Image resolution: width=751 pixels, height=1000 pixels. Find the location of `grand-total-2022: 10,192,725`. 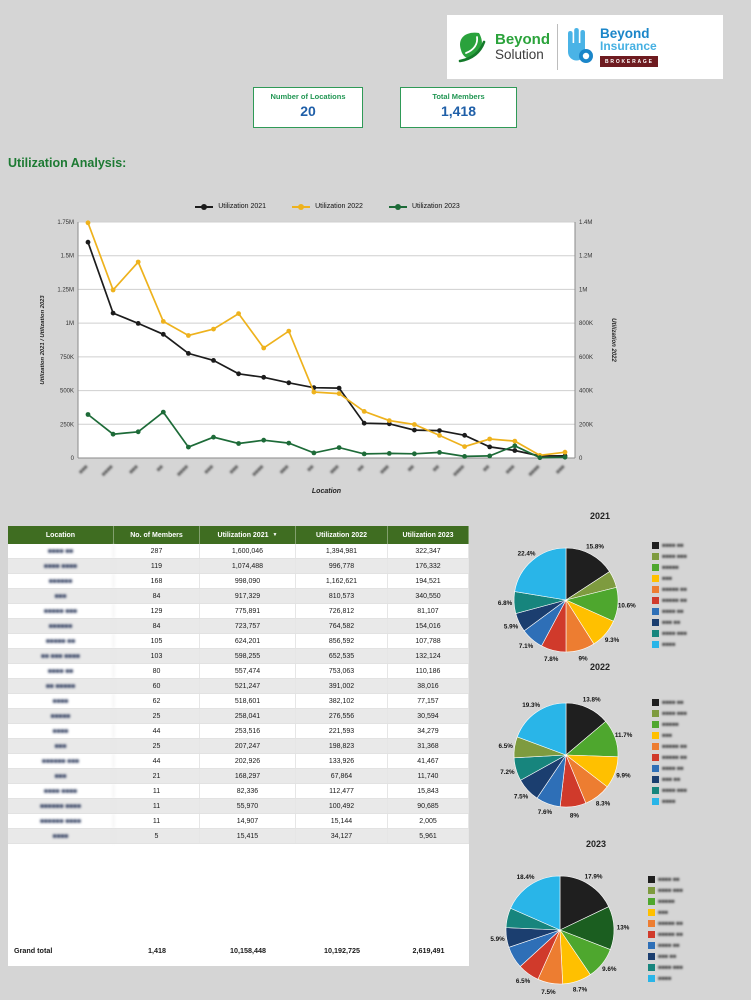

grand-total-2022: 10,192,725 is located at coordinates (342, 950).